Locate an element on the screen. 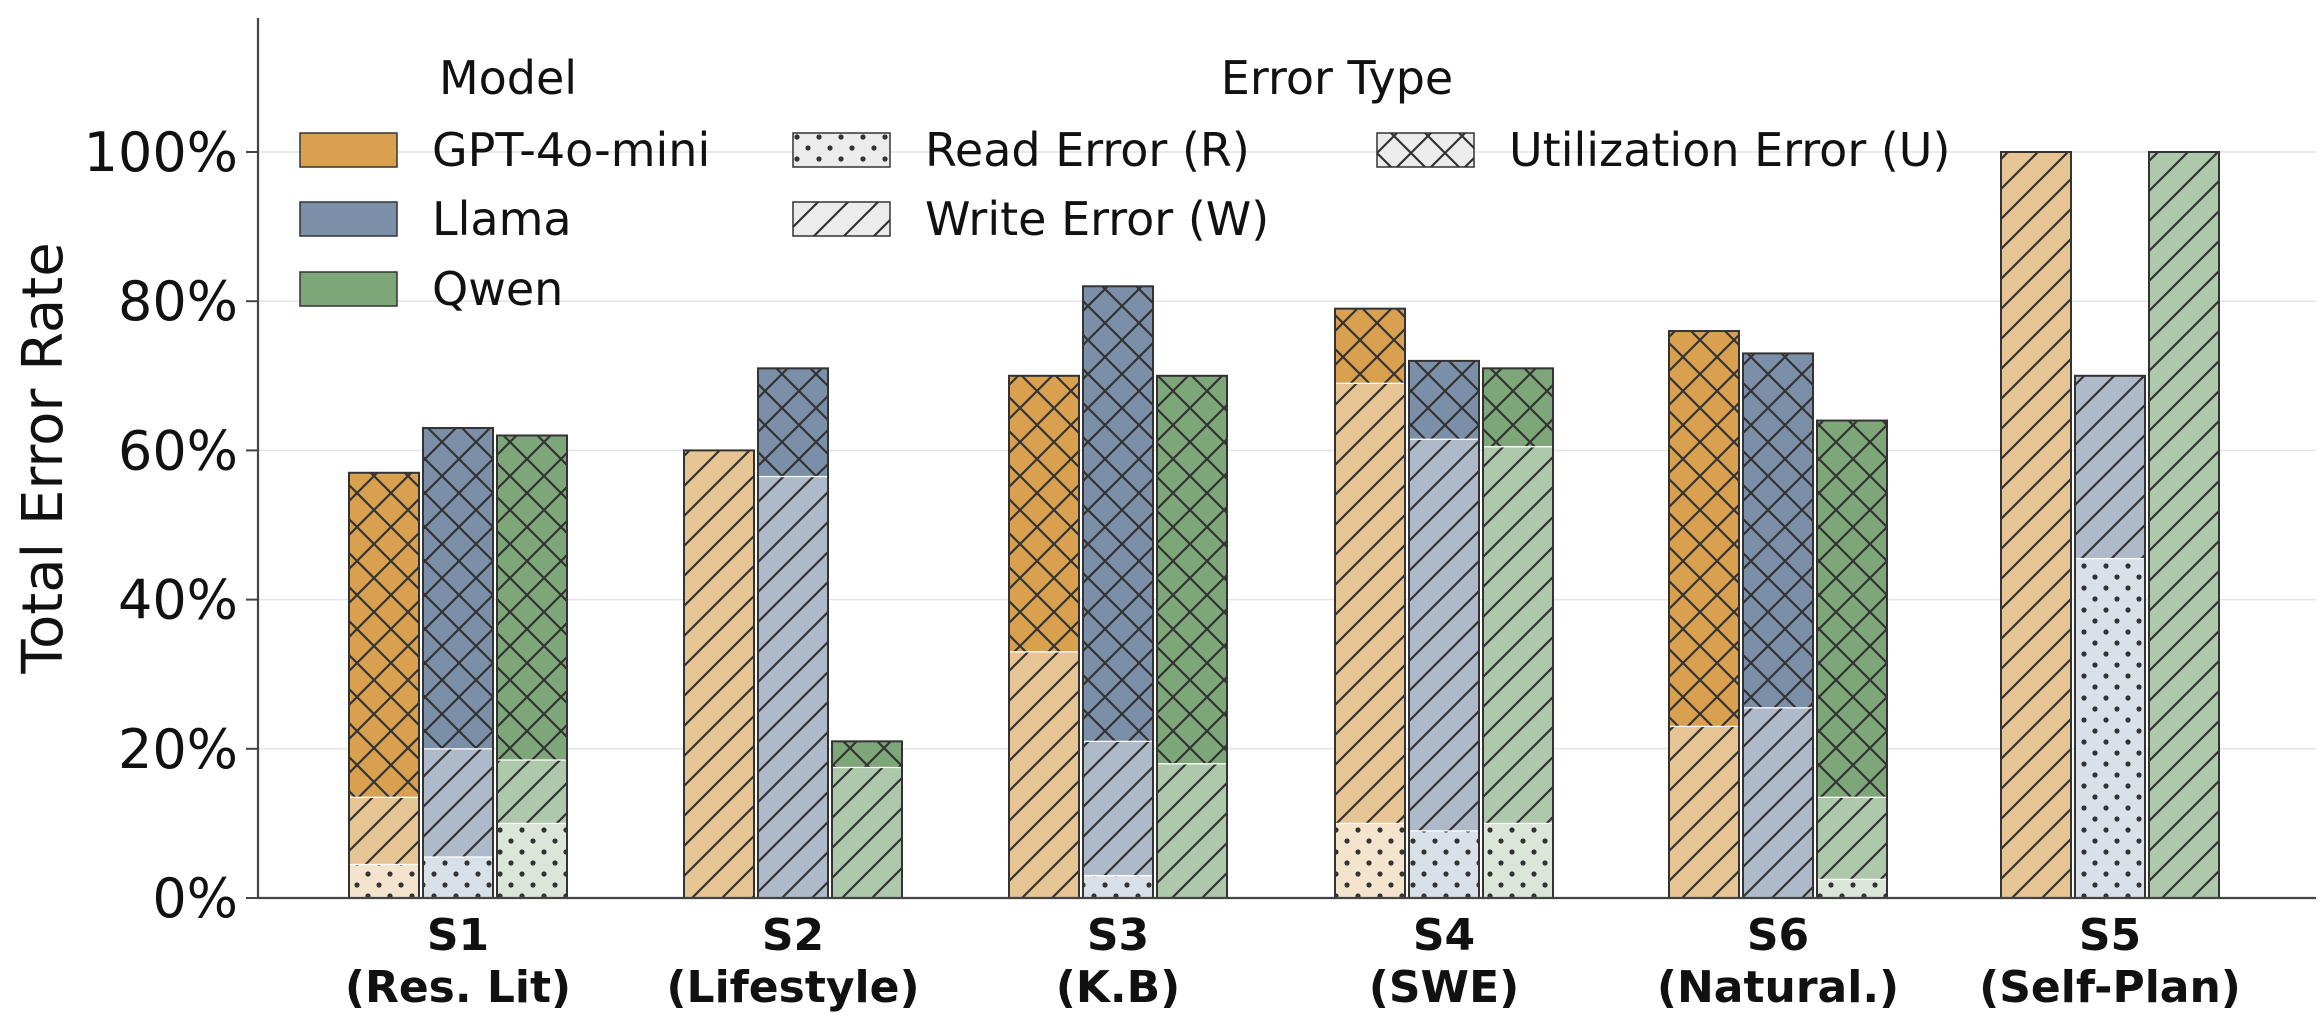  x-tick-label-name: (SWE) is located at coordinates (1444, 987).